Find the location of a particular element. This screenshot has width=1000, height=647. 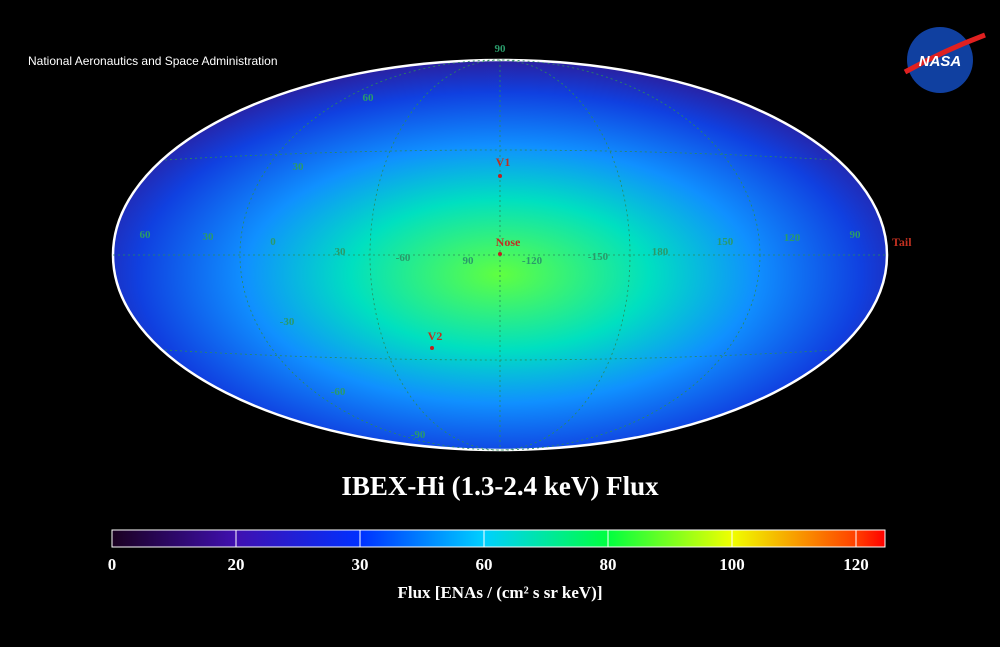

colorbar is located at coordinates (498, 538).